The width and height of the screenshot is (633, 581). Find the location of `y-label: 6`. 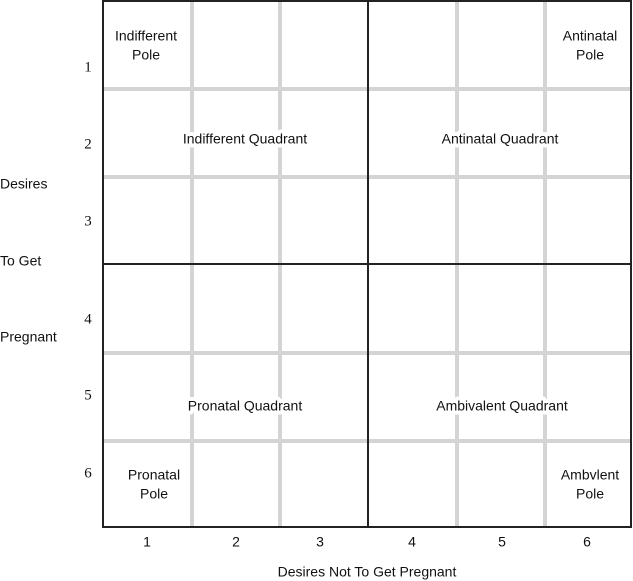

y-label: 6 is located at coordinates (88, 473).